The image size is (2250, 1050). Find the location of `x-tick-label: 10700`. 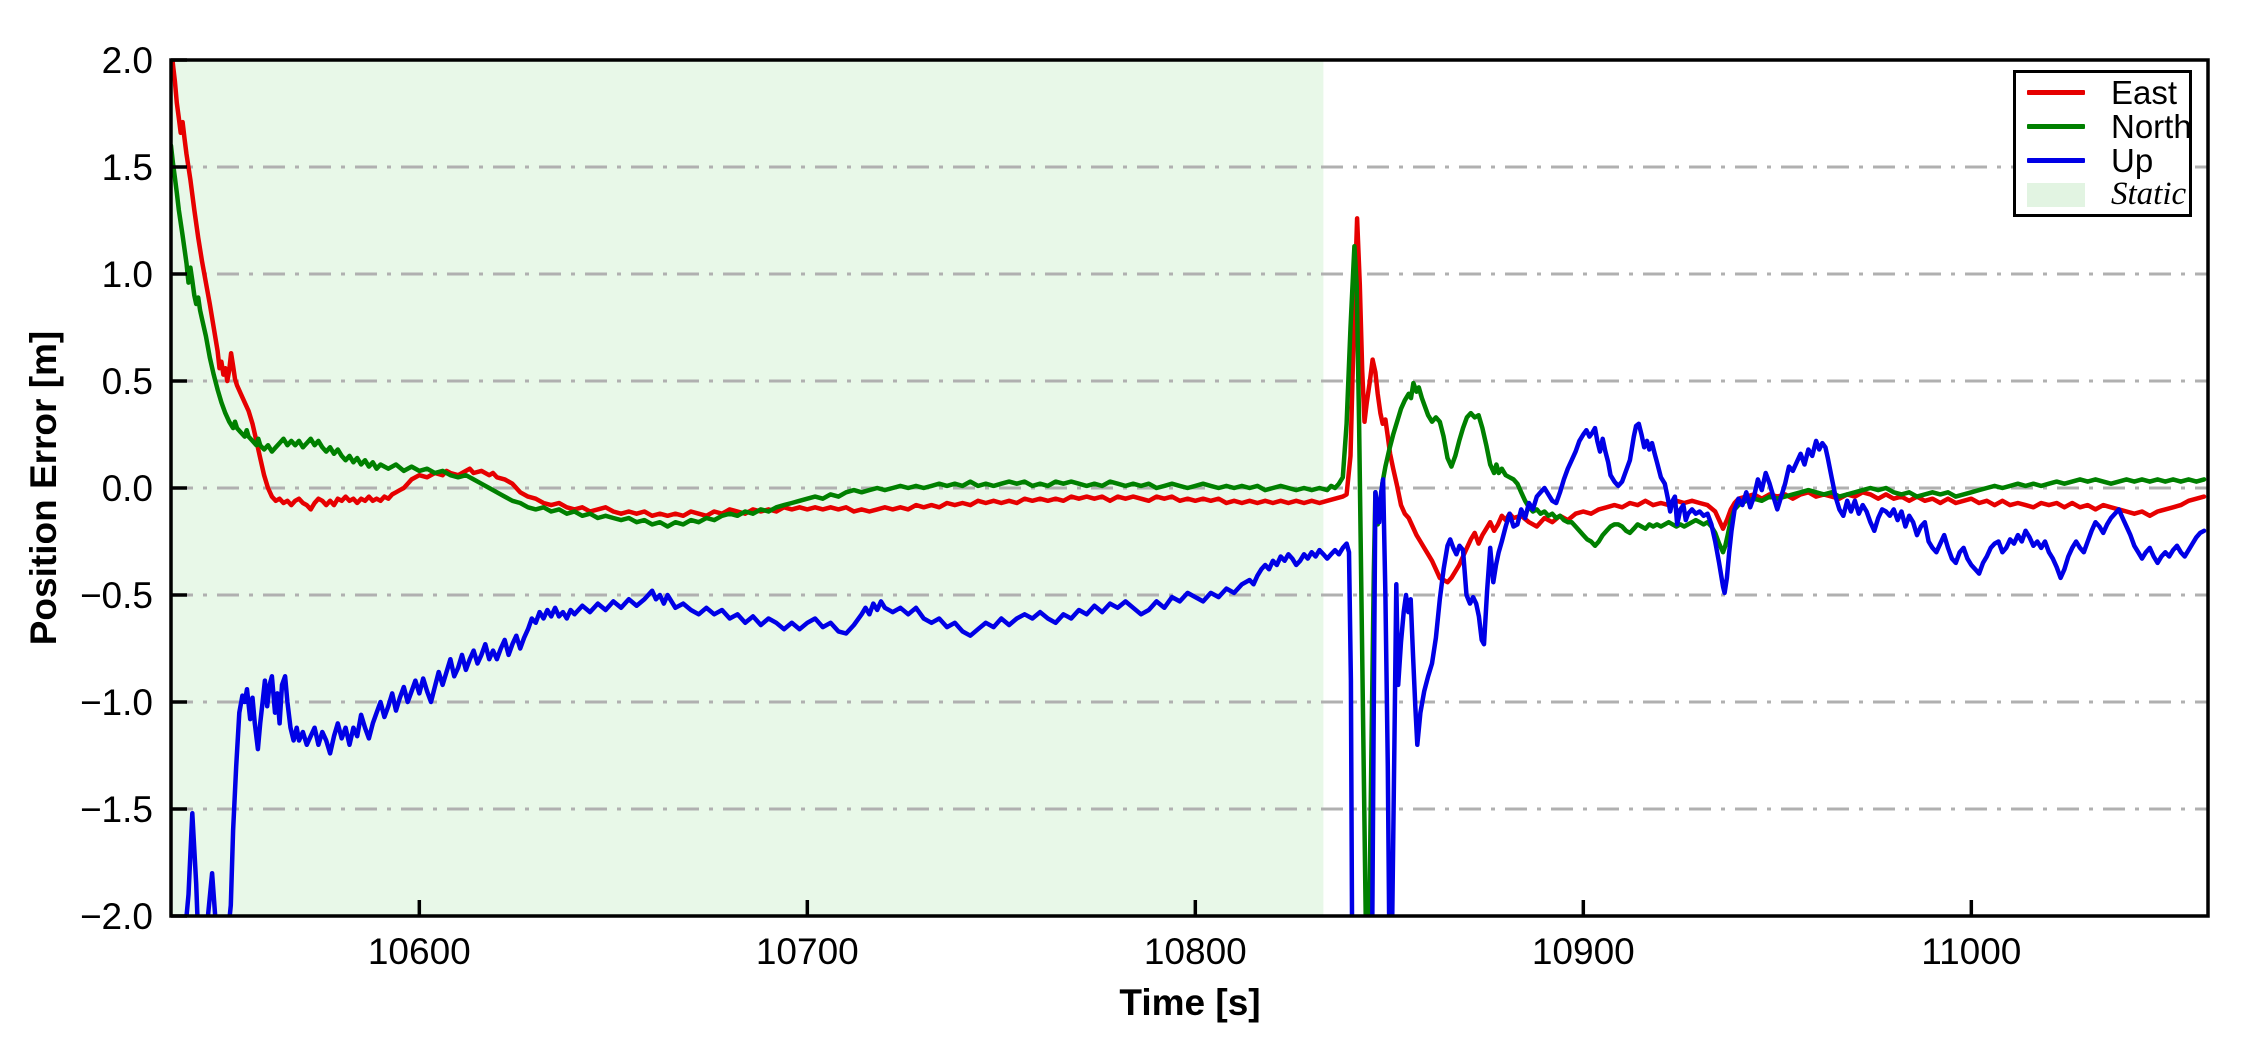

x-tick-label: 10700 is located at coordinates (807, 951).